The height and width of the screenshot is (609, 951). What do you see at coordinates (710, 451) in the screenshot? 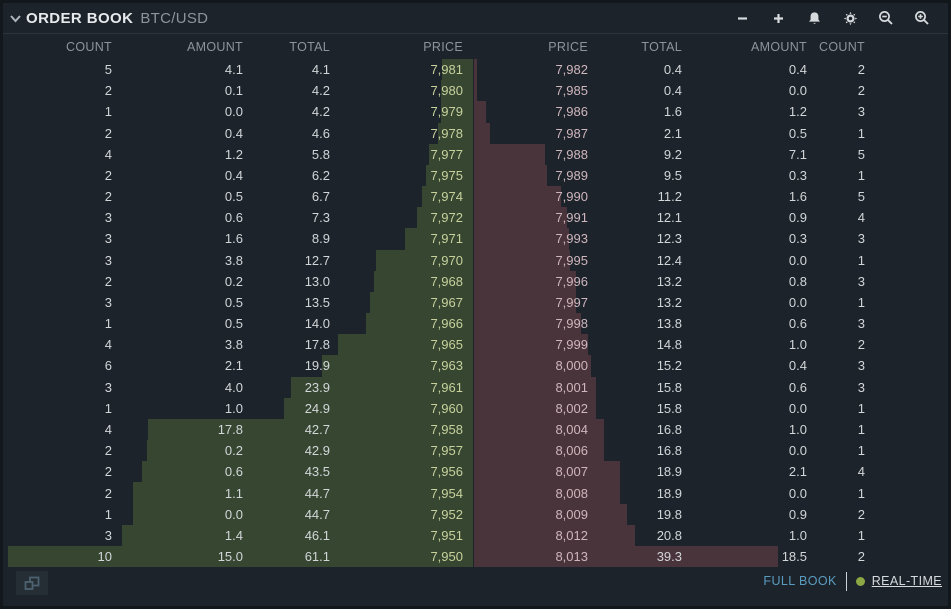
I see `ask-row: 8,006 16.8 0.0 1` at bounding box center [710, 451].